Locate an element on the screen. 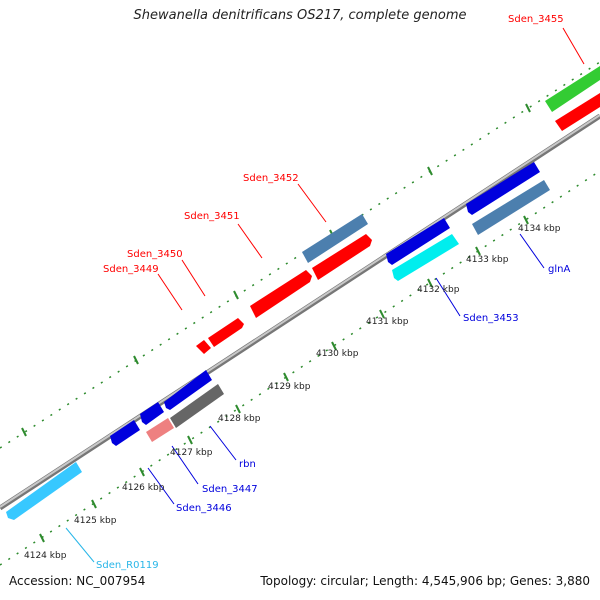 This screenshot has width=600, height=600. gene-glnA-box is located at coordinates (511, 207).